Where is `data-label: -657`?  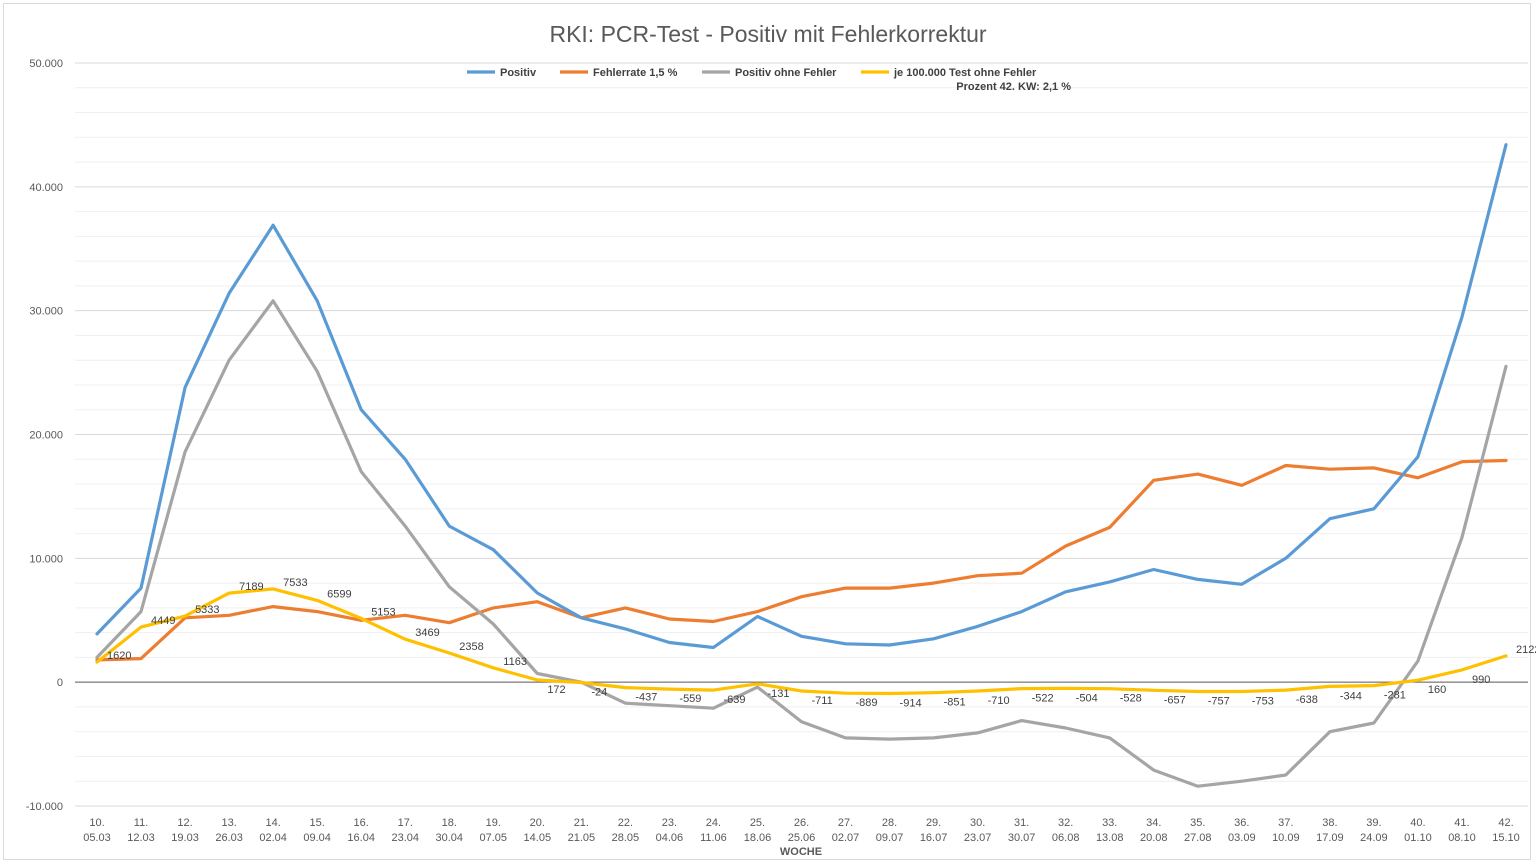
data-label: -657 is located at coordinates (1175, 700).